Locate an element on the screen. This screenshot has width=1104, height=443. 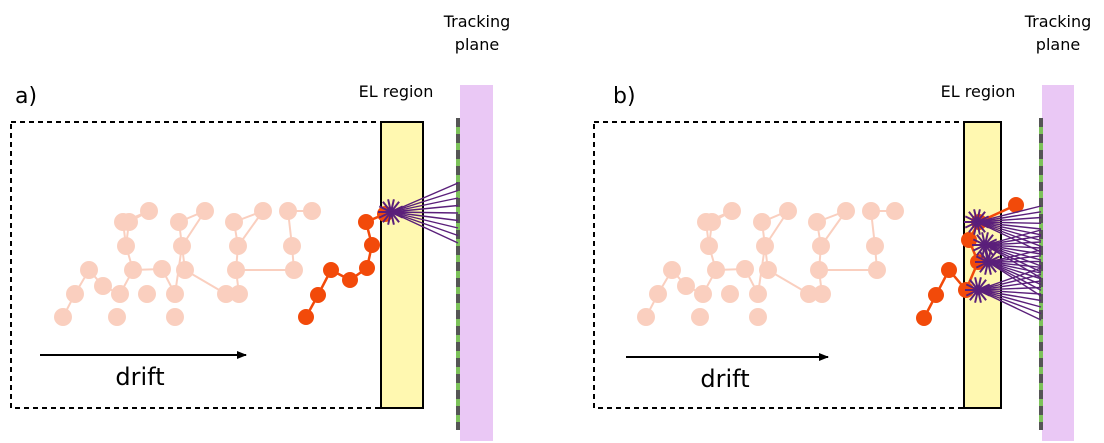
panel-letter: b) is located at coordinates (624, 96).